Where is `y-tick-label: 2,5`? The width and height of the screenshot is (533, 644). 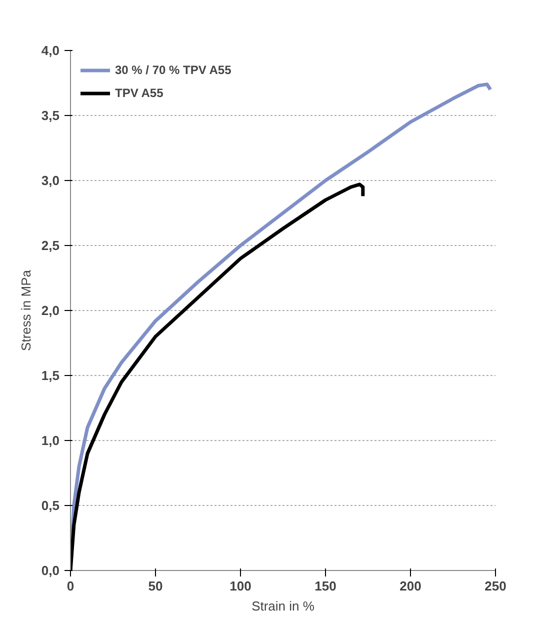
y-tick-label: 2,5 is located at coordinates (50, 245).